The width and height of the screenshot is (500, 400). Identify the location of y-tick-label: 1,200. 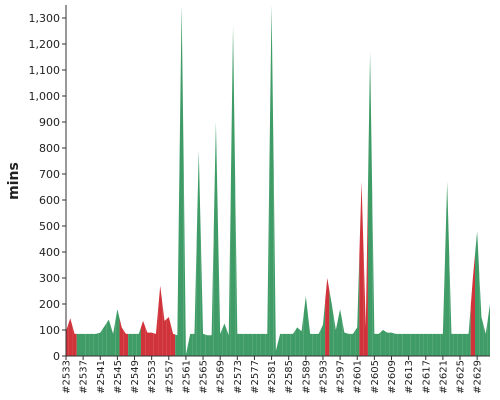
(45, 44).